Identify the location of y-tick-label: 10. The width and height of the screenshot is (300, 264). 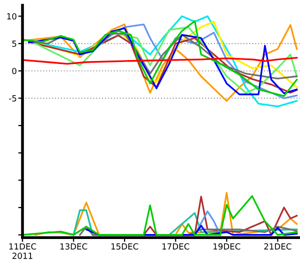
(11, 16).